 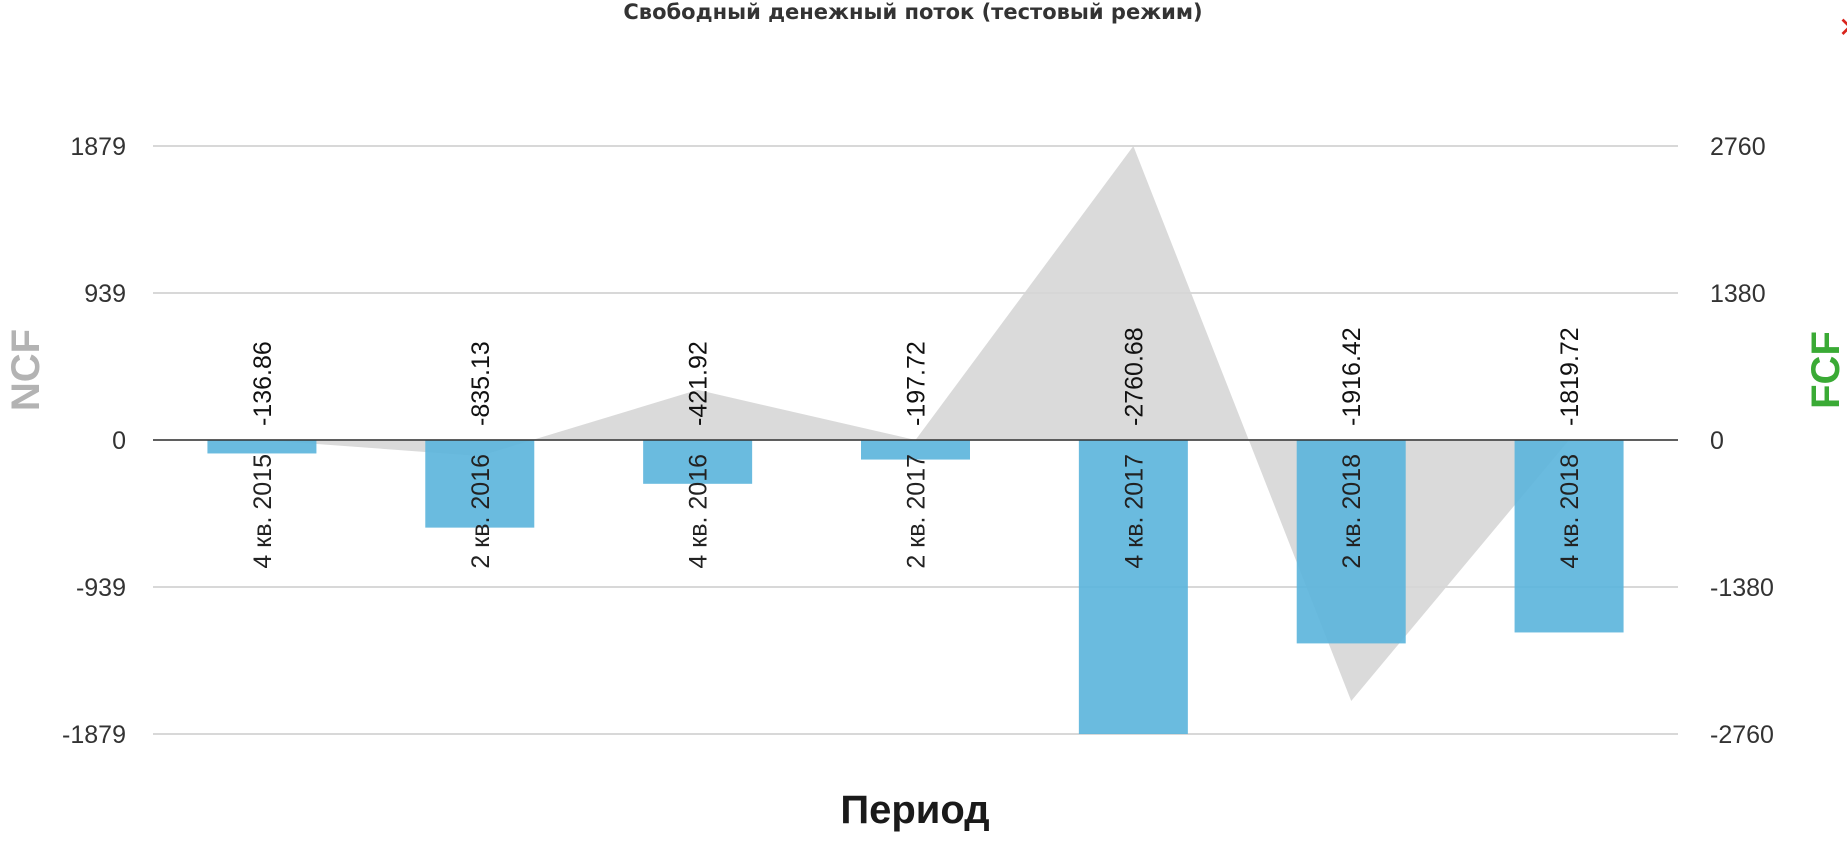 I want to click on category-label: 4 кв. 2017, so click(x=1134, y=511).